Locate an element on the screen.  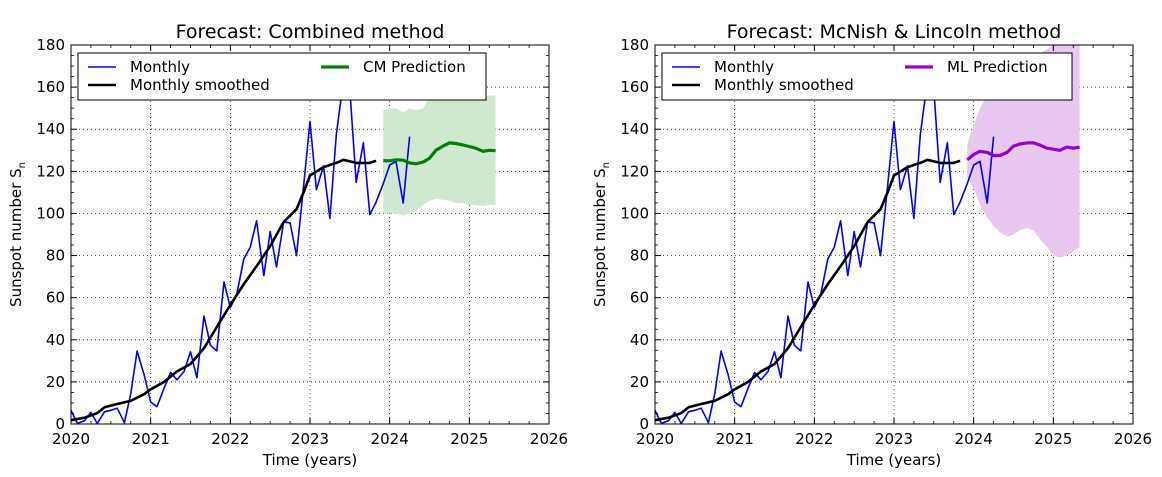
legend-label: ML Prediction is located at coordinates (997, 67).